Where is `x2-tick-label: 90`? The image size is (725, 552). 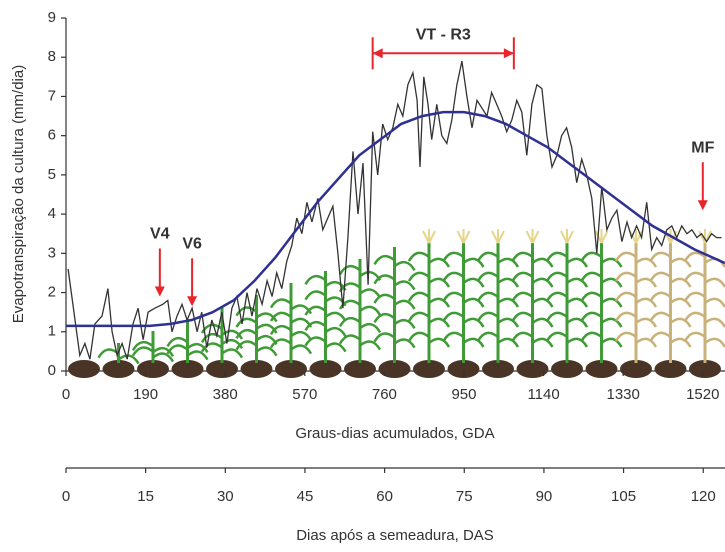
x2-tick-label: 90 is located at coordinates (544, 496).